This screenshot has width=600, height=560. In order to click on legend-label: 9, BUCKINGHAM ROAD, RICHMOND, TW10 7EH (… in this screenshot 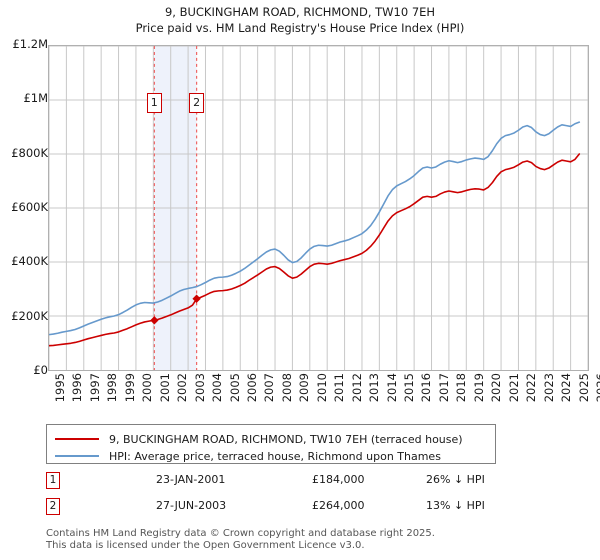, I will do `click(286, 439)`.